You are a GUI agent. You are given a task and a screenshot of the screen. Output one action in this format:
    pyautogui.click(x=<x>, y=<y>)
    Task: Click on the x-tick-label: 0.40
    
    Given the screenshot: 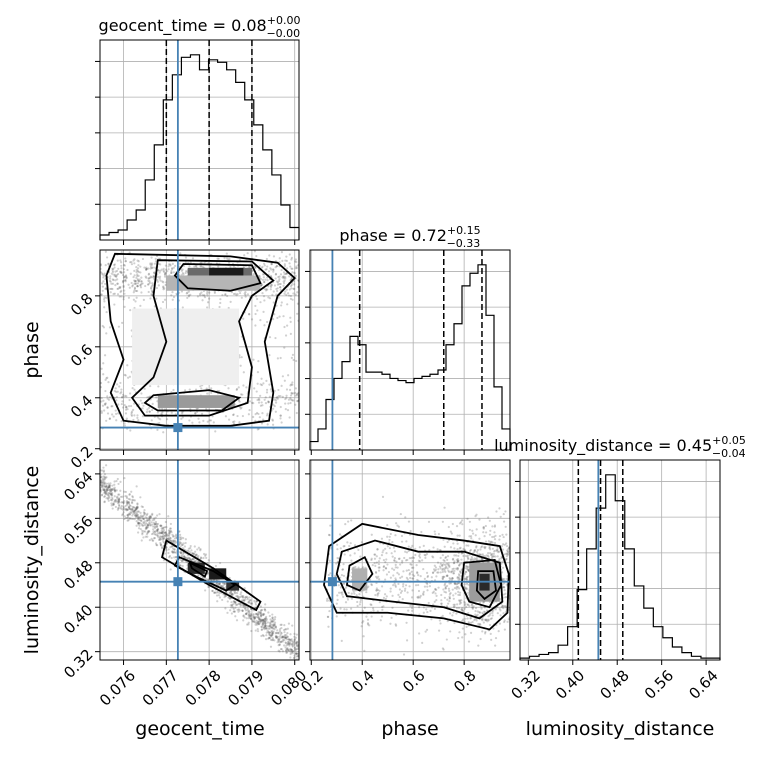 What is the action you would take?
    pyautogui.click(x=570, y=684)
    